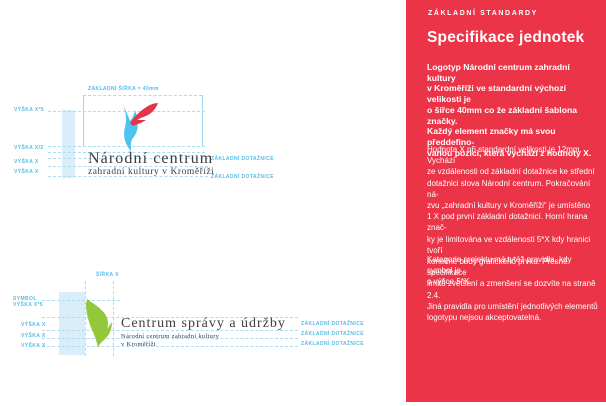 The image size is (606, 406). I want to click on section-eyebrow: ZÁKLADNÍ STANDARDY, so click(483, 13).